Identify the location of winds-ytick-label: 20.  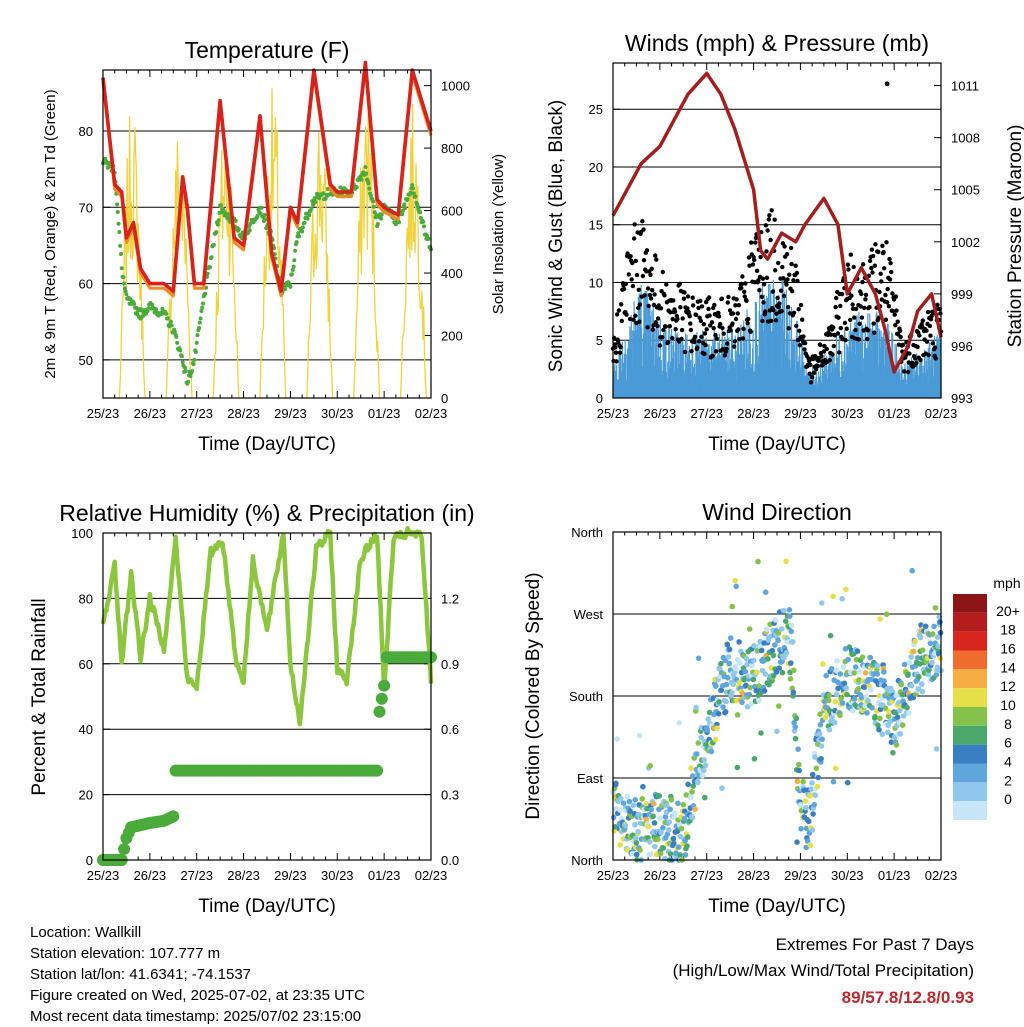
(596, 167).